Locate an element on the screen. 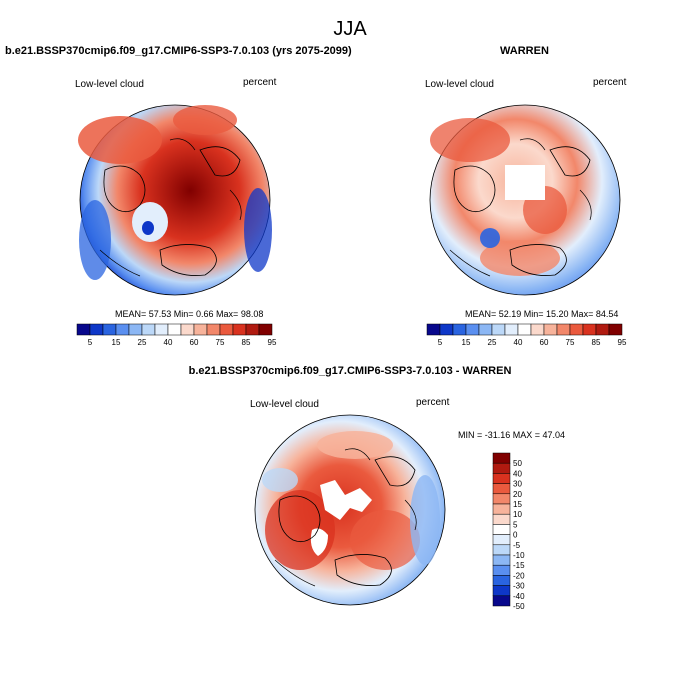 The width and height of the screenshot is (700, 700). panel3-stats: MIN = -31.16 MAX = 47.04 is located at coordinates (512, 435).